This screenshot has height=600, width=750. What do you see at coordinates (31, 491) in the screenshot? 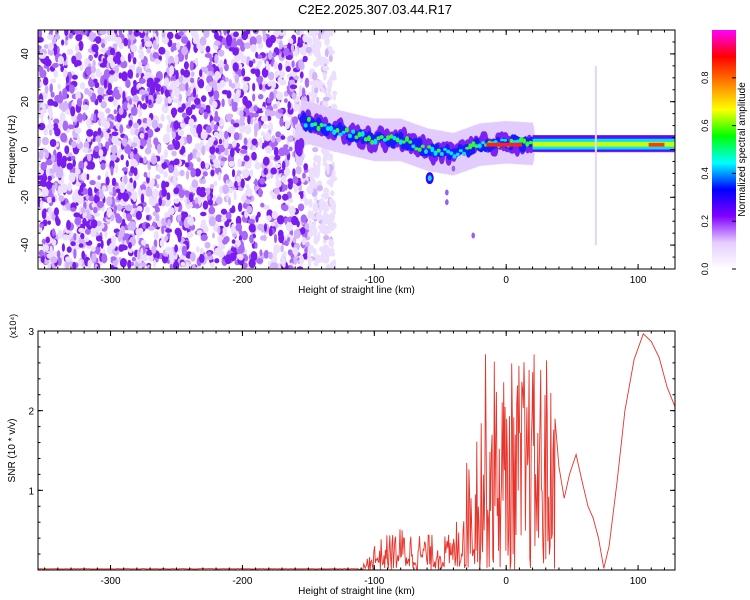
I see `y-tick-label: 1` at bounding box center [31, 491].